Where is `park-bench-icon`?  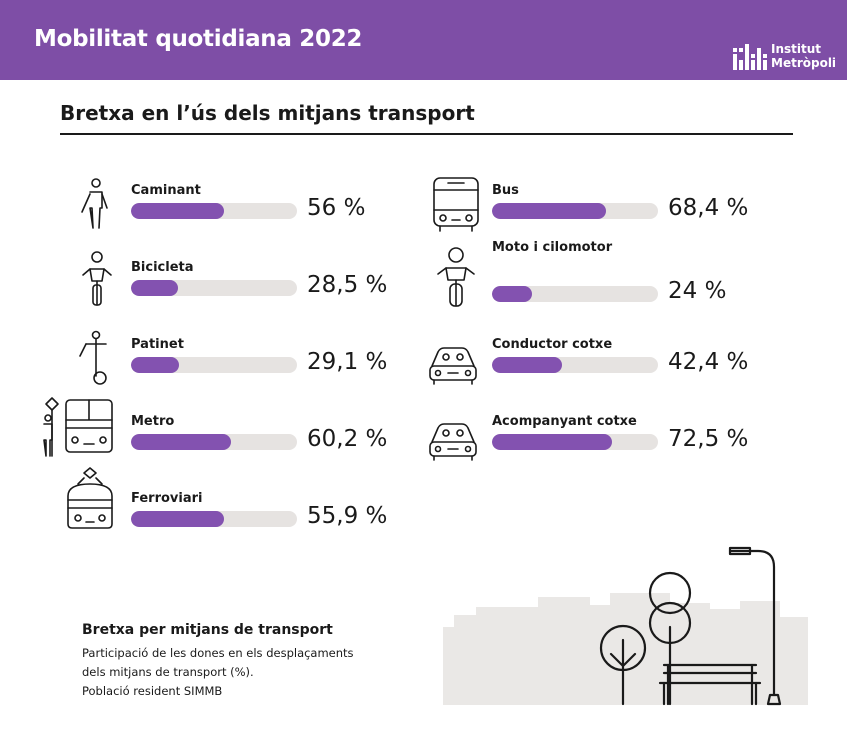 park-bench-icon is located at coordinates (710, 684).